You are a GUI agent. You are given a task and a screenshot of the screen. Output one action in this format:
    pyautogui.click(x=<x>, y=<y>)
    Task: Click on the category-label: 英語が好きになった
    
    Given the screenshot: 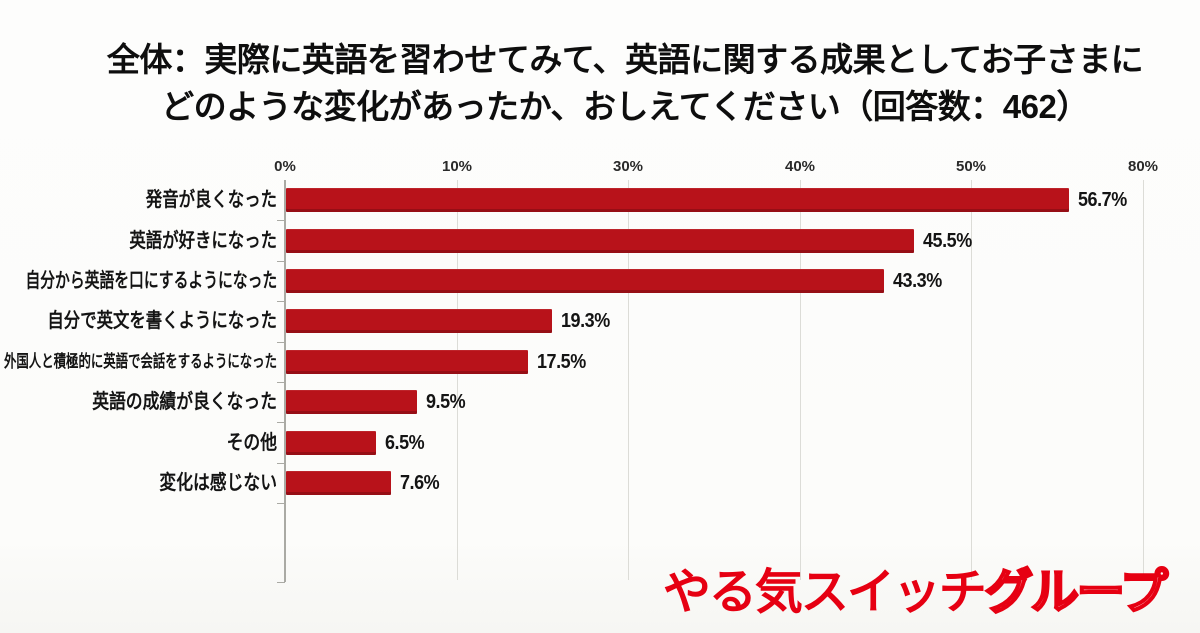 What is the action you would take?
    pyautogui.click(x=203, y=240)
    